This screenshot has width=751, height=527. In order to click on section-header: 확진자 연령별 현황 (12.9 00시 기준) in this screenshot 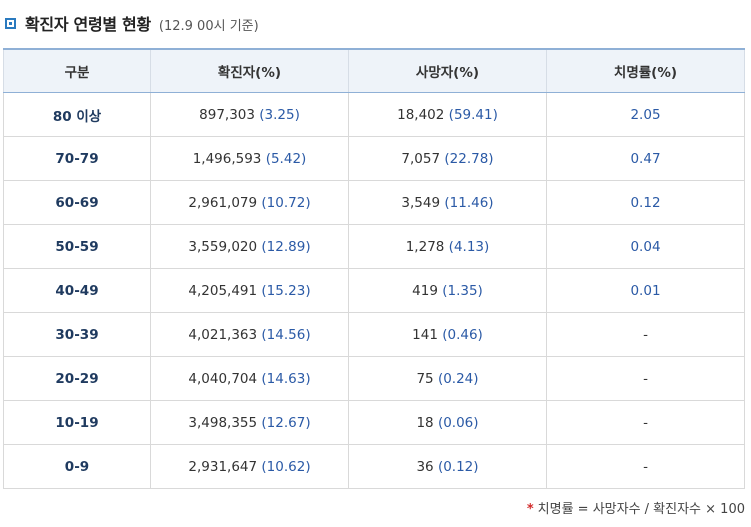, I will do `click(132, 23)`.